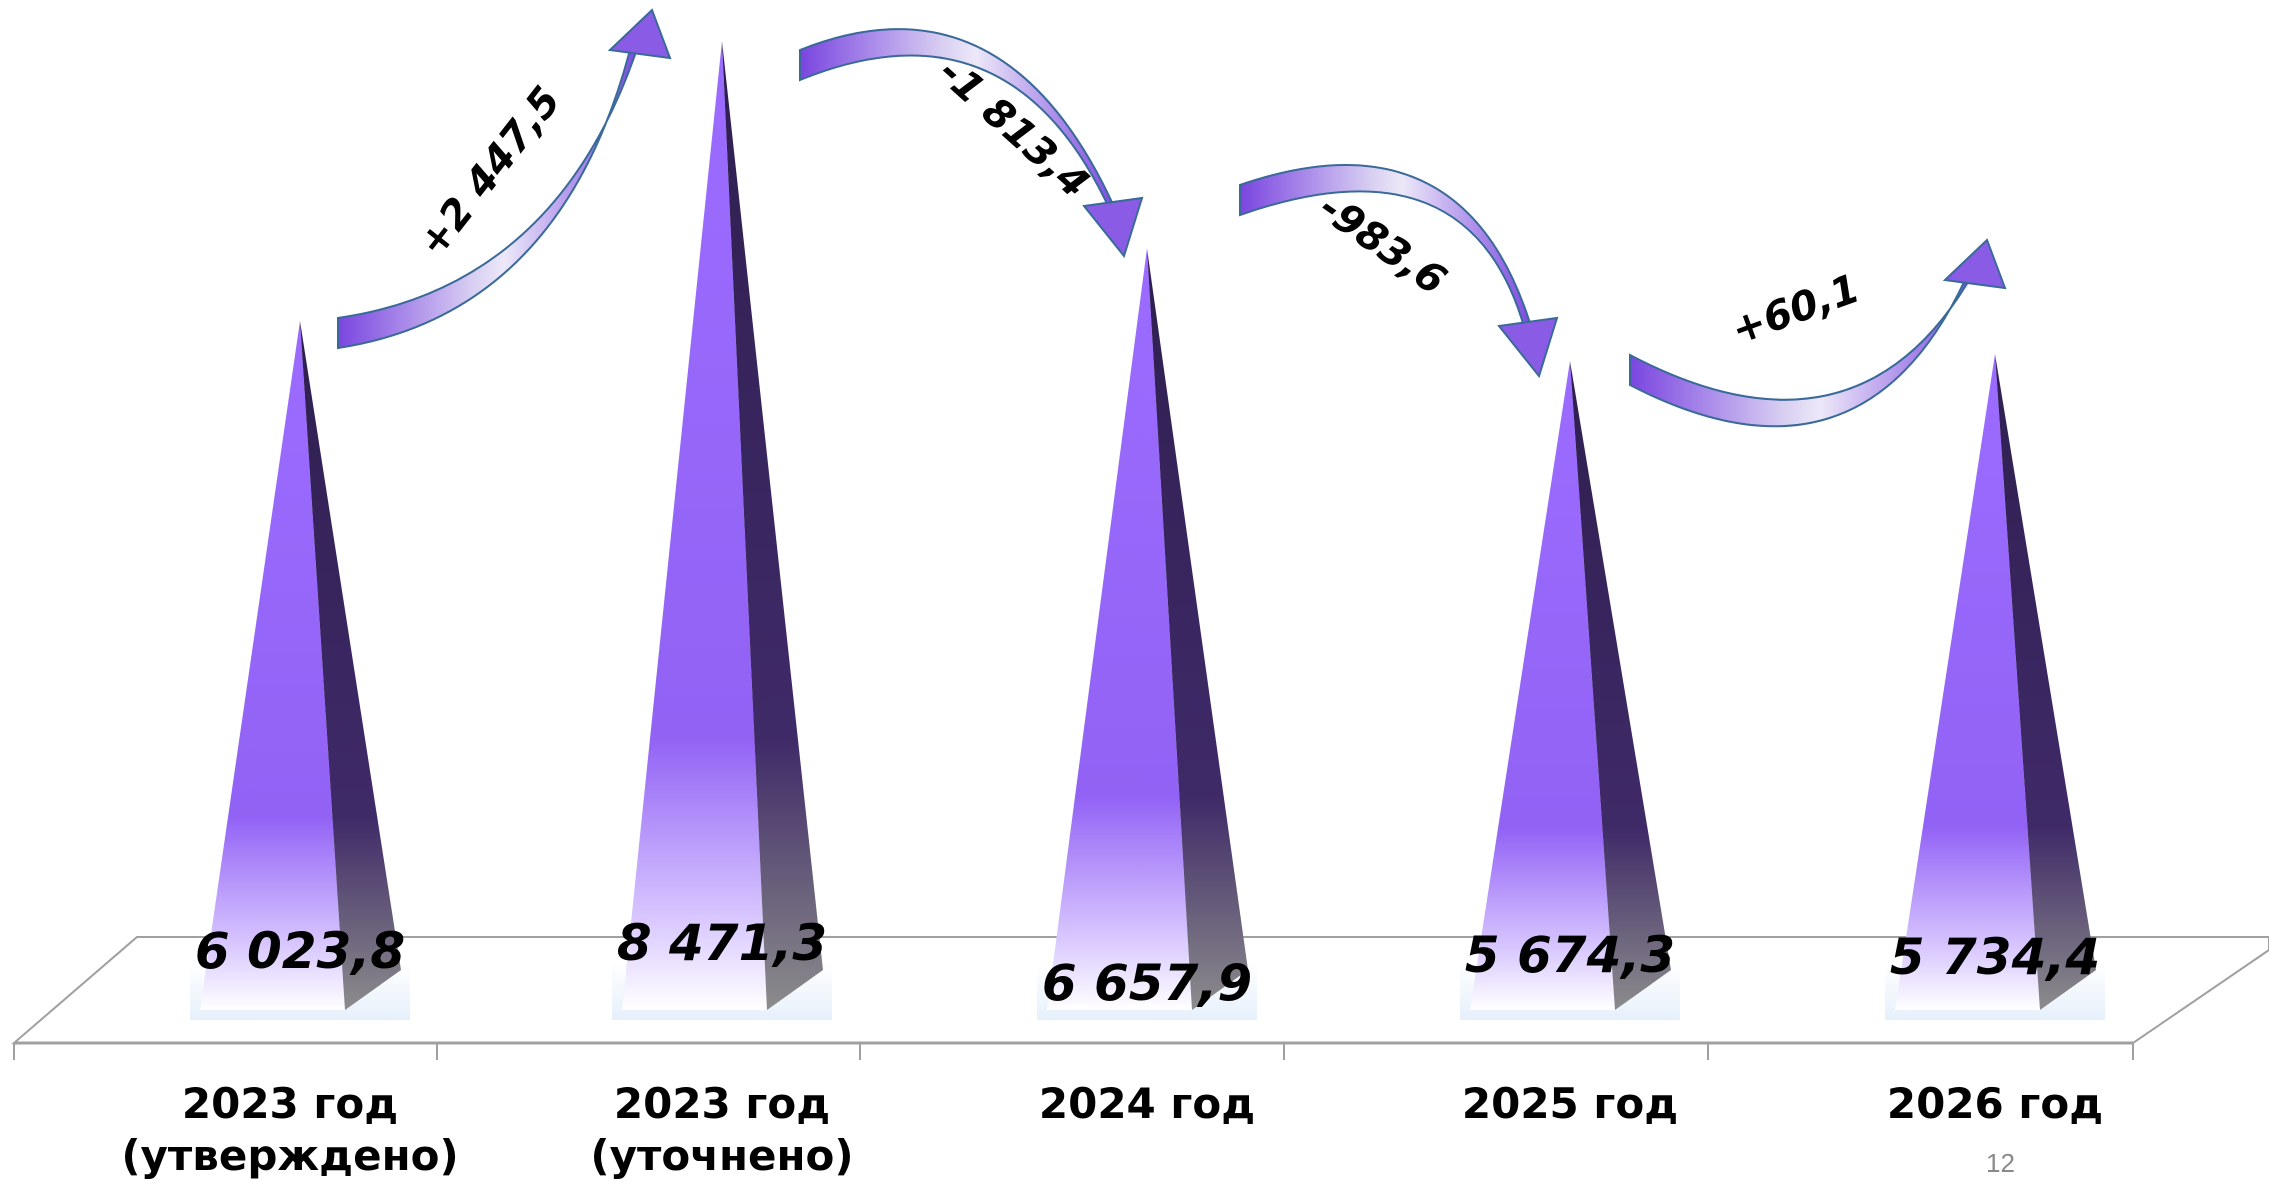 This screenshot has width=2269, height=1182. I want to click on value-label: 5 674,3, so click(1570, 955).